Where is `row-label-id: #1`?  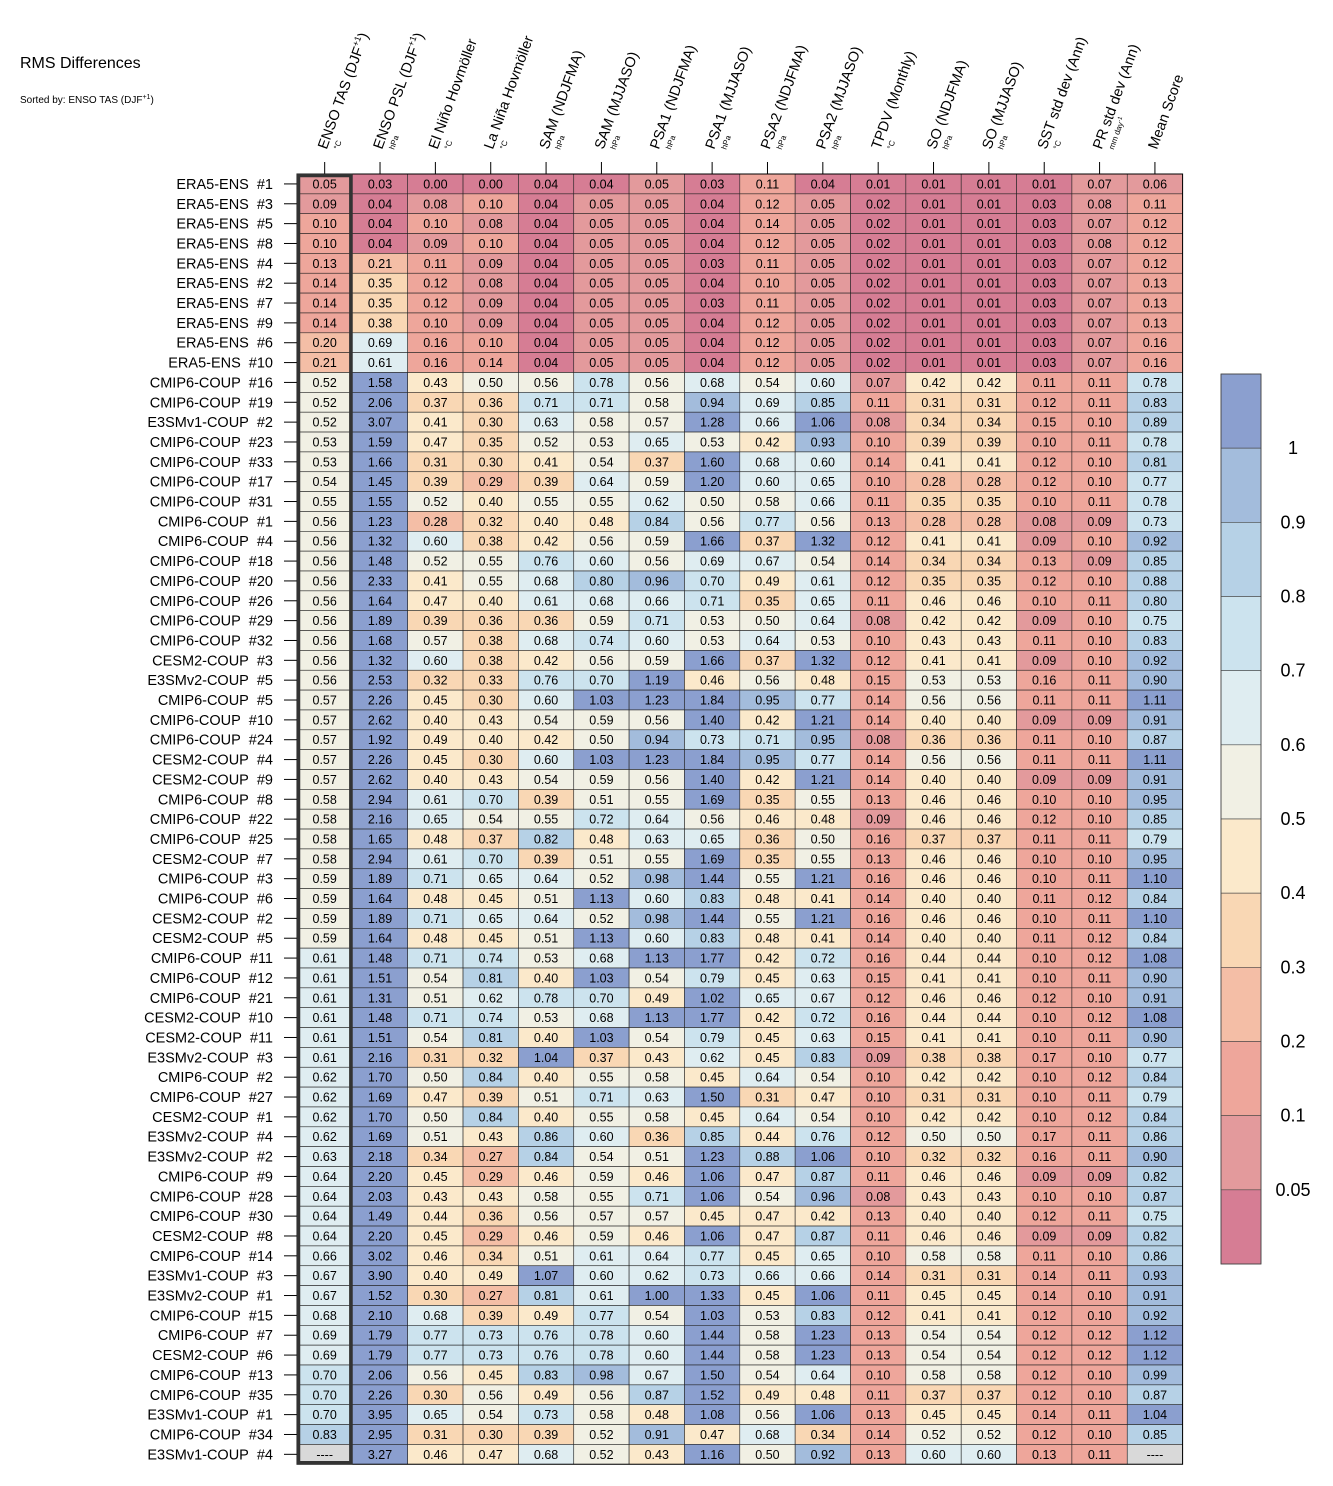
row-label-id: #1 is located at coordinates (265, 1416).